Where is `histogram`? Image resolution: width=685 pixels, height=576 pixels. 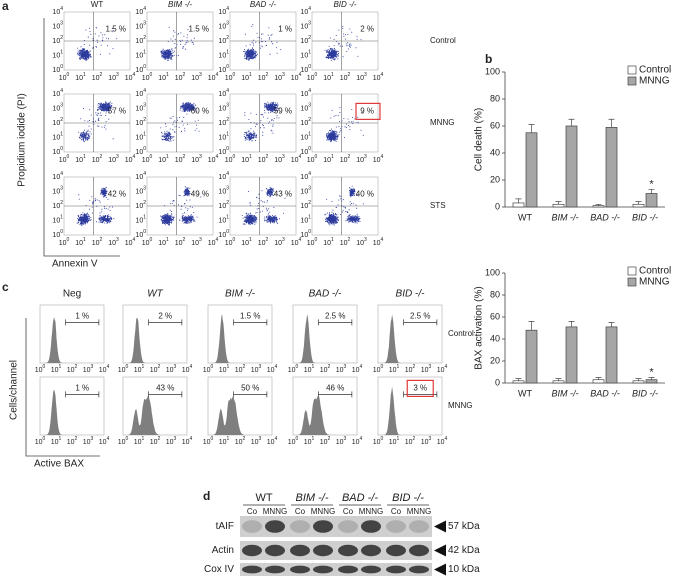
histogram is located at coordinates (240, 415).